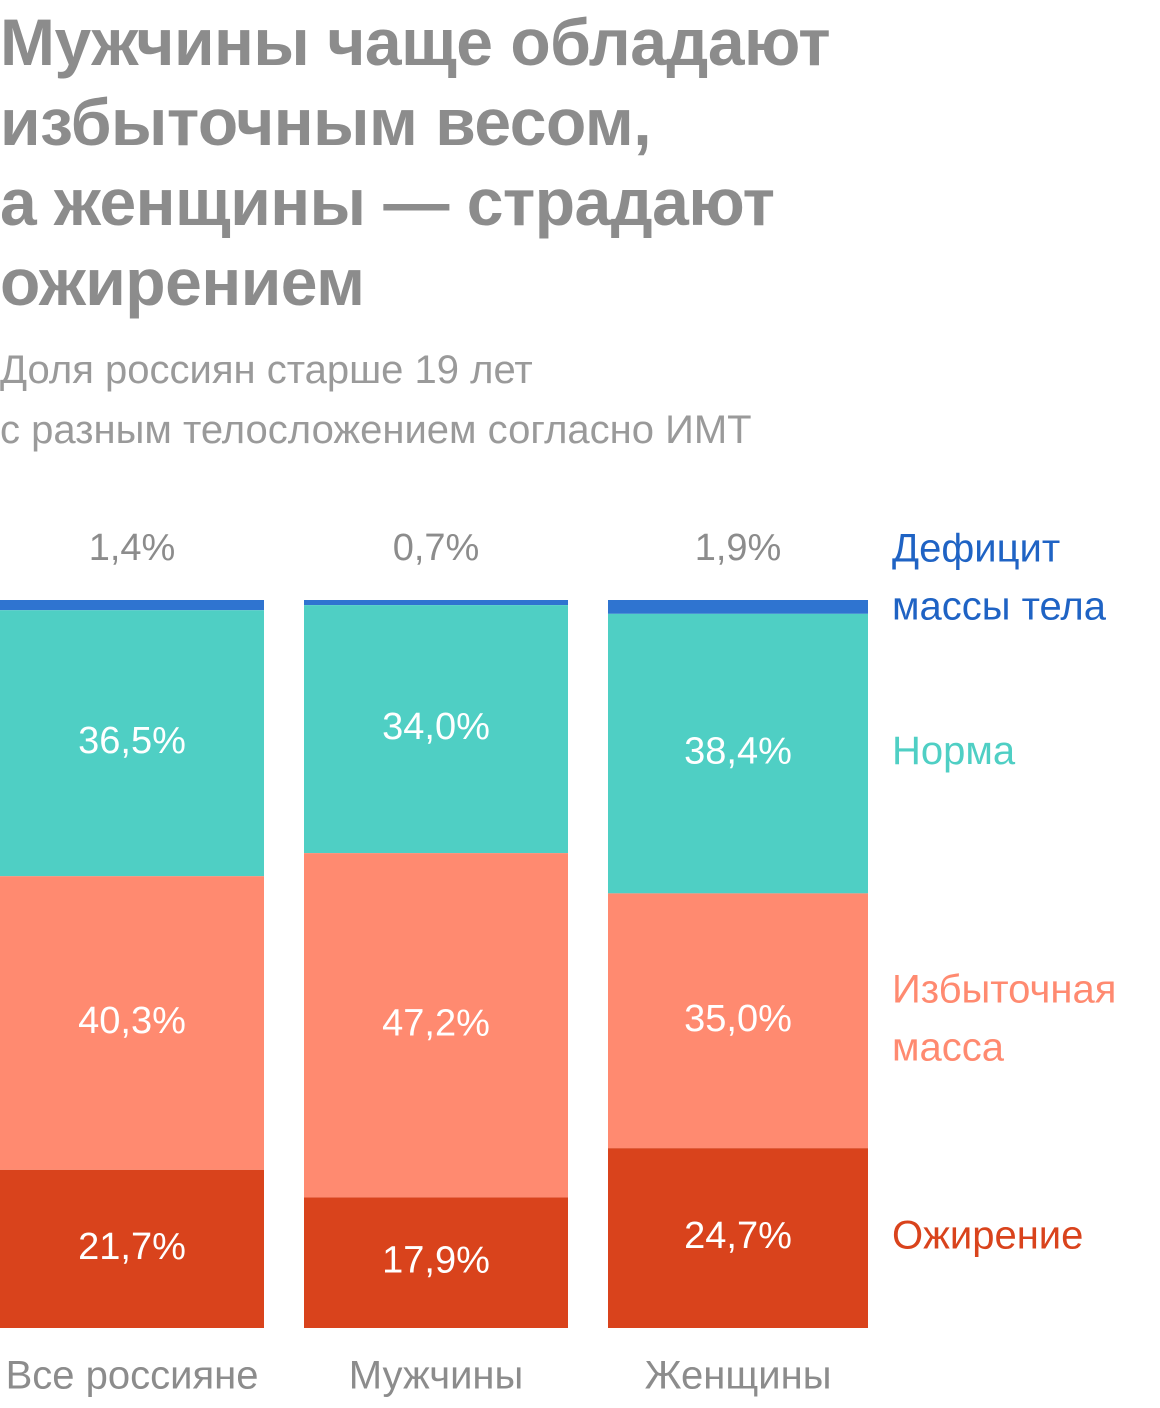 This screenshot has height=1408, width=1160. Describe the element at coordinates (436, 1376) in the screenshot. I see `category-label: Мужчины` at that location.